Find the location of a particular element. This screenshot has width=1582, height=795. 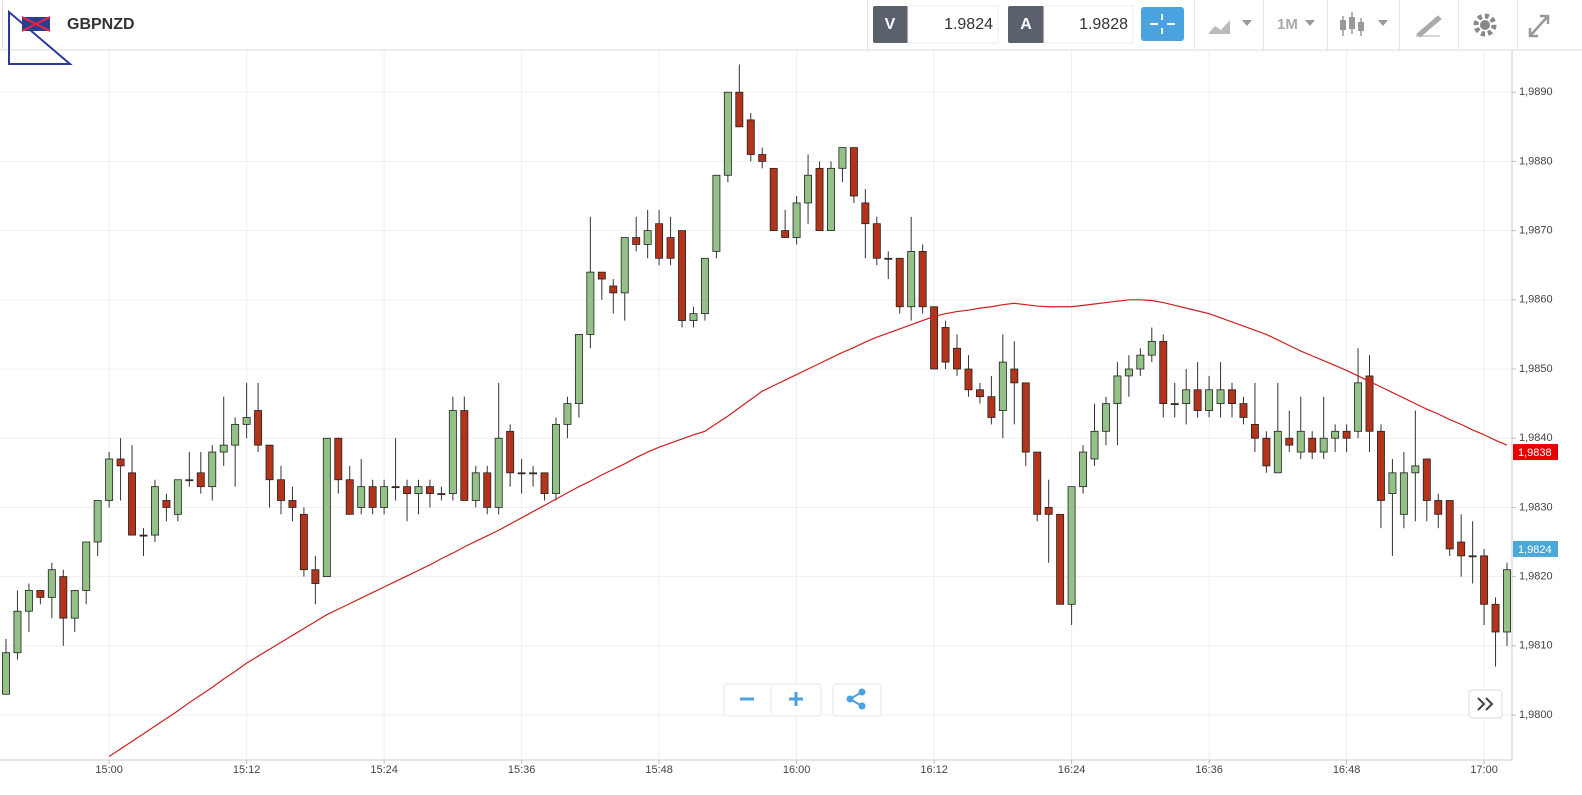

toolbar-edge is located at coordinates (2, 25).